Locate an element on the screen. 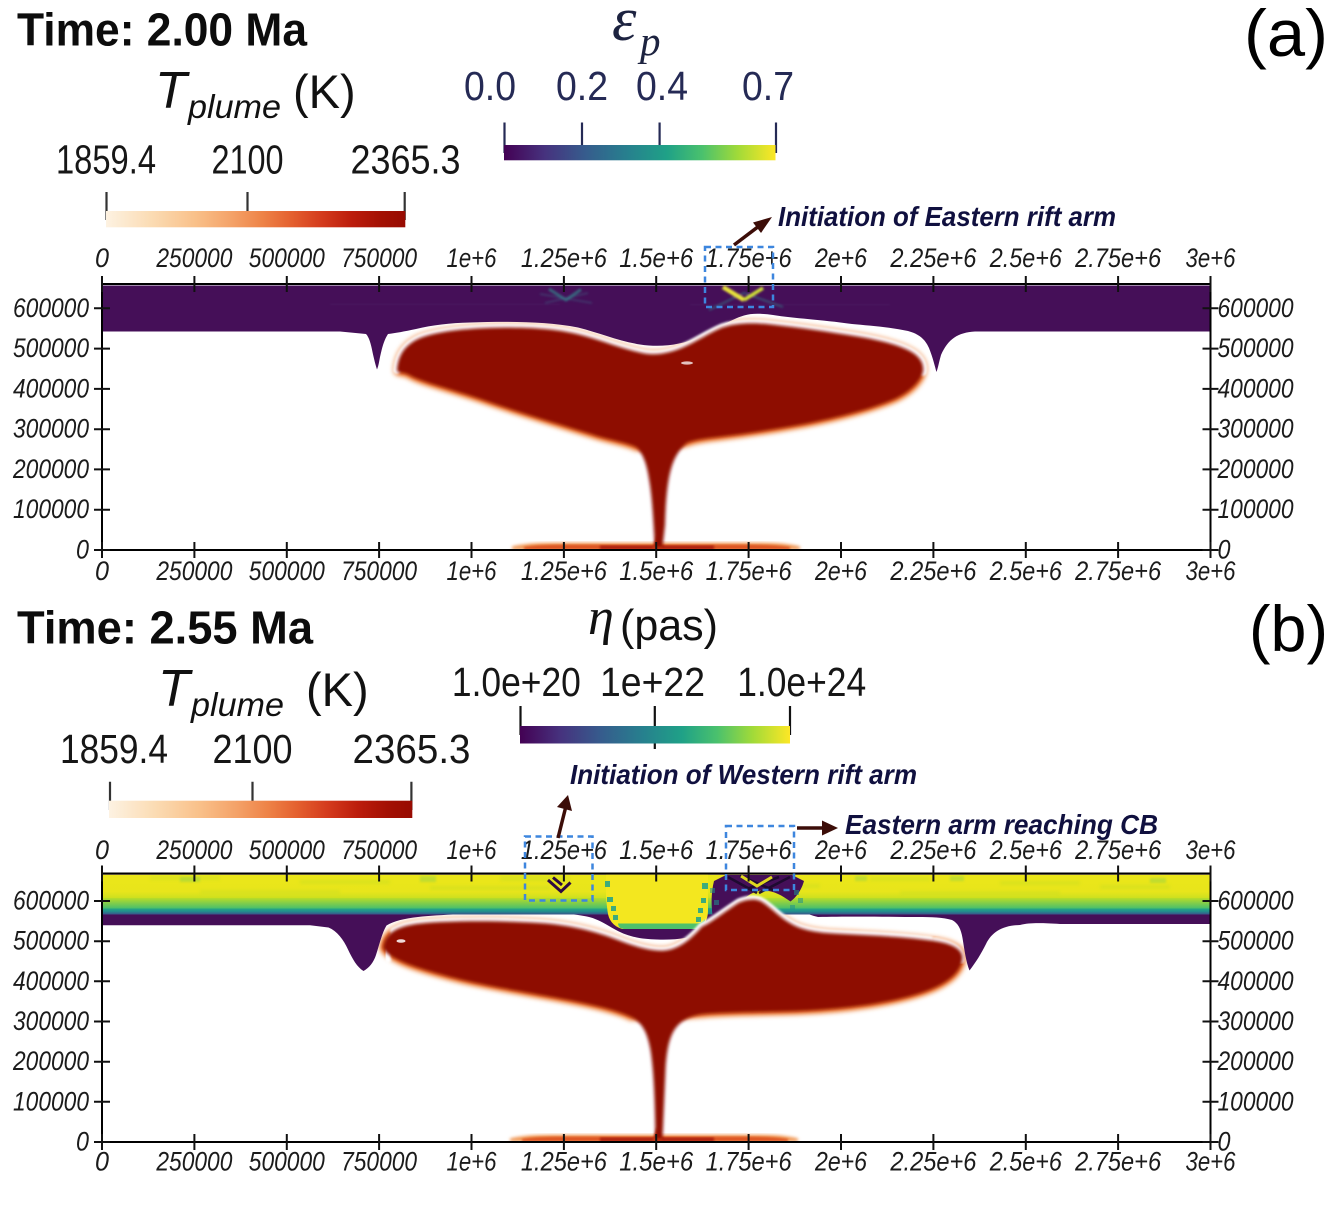 The height and width of the screenshot is (1209, 1335). svg-text: 1e+22 is located at coordinates (652, 682).